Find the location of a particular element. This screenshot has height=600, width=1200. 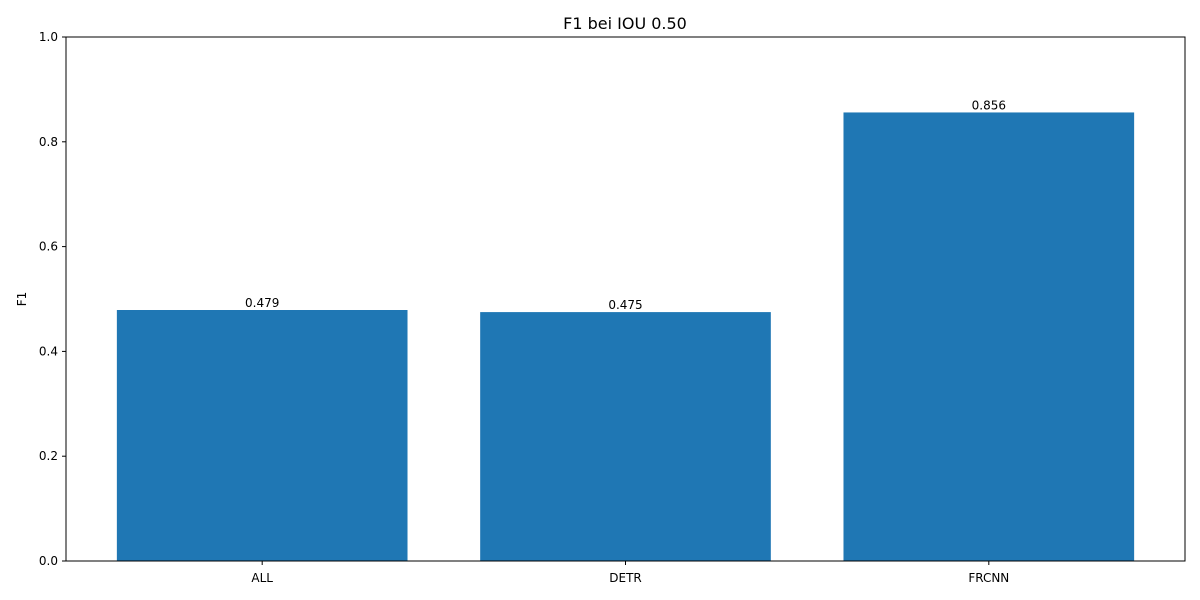

value-label-detr: 0.475 is located at coordinates (625, 305).